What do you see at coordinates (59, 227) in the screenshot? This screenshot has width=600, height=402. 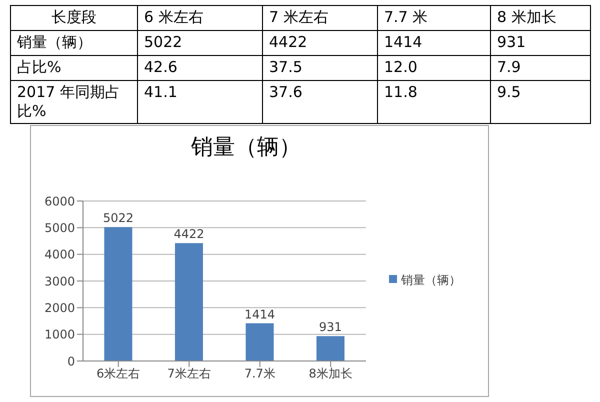 I see `y-tick-label: 5000` at bounding box center [59, 227].